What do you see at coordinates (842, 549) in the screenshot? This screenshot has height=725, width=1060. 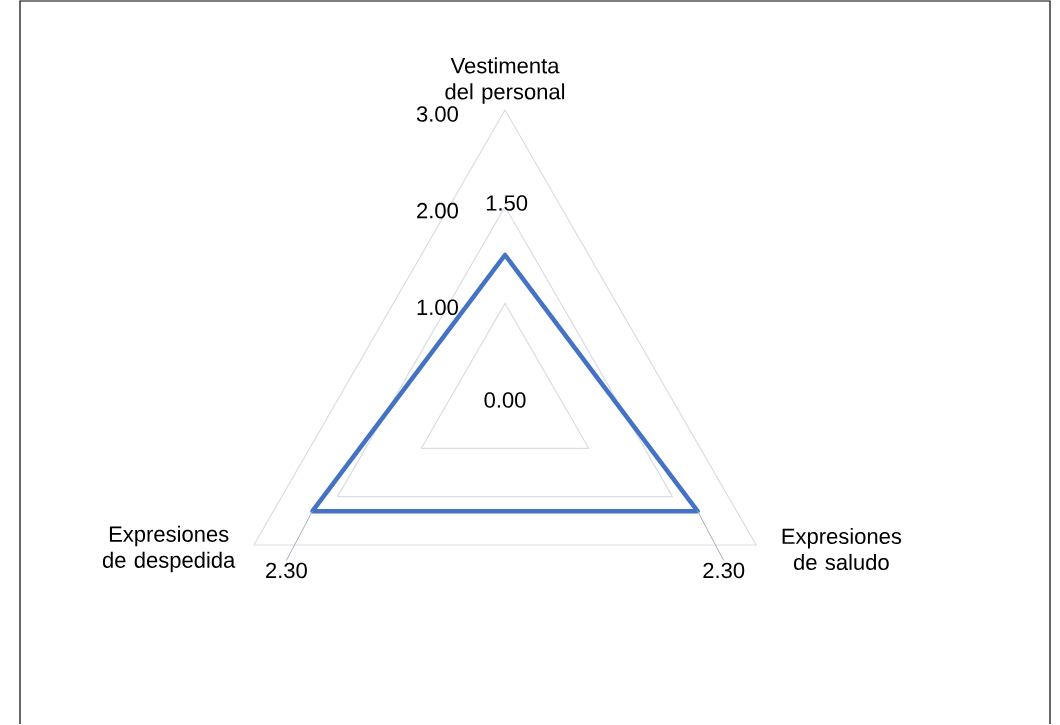 I see `spoke-label: Expresiones de saludo` at bounding box center [842, 549].